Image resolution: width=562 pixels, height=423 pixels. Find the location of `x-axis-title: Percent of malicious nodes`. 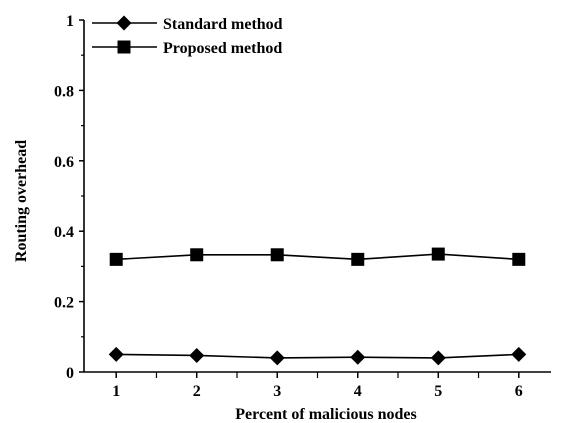

x-axis-title: Percent of malicious nodes is located at coordinates (325, 414).